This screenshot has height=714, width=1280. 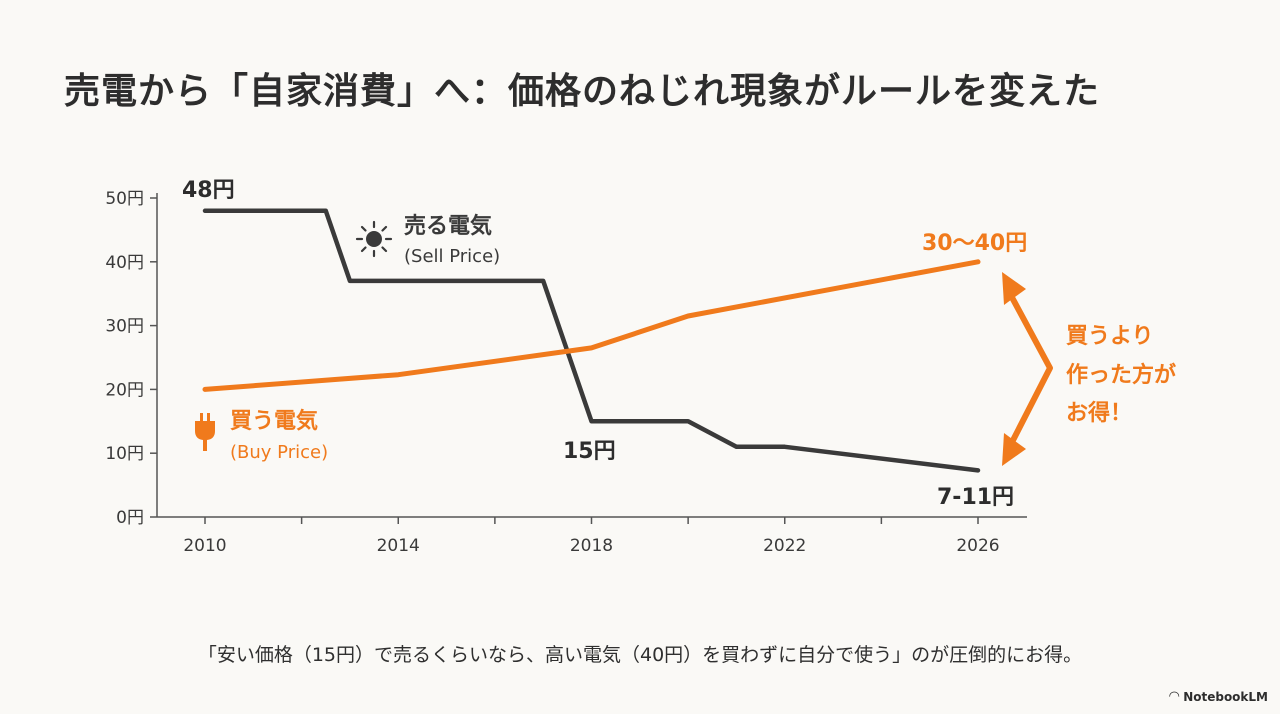 What do you see at coordinates (452, 256) in the screenshot?
I see `sell-legend-sub: (Sell Price)` at bounding box center [452, 256].